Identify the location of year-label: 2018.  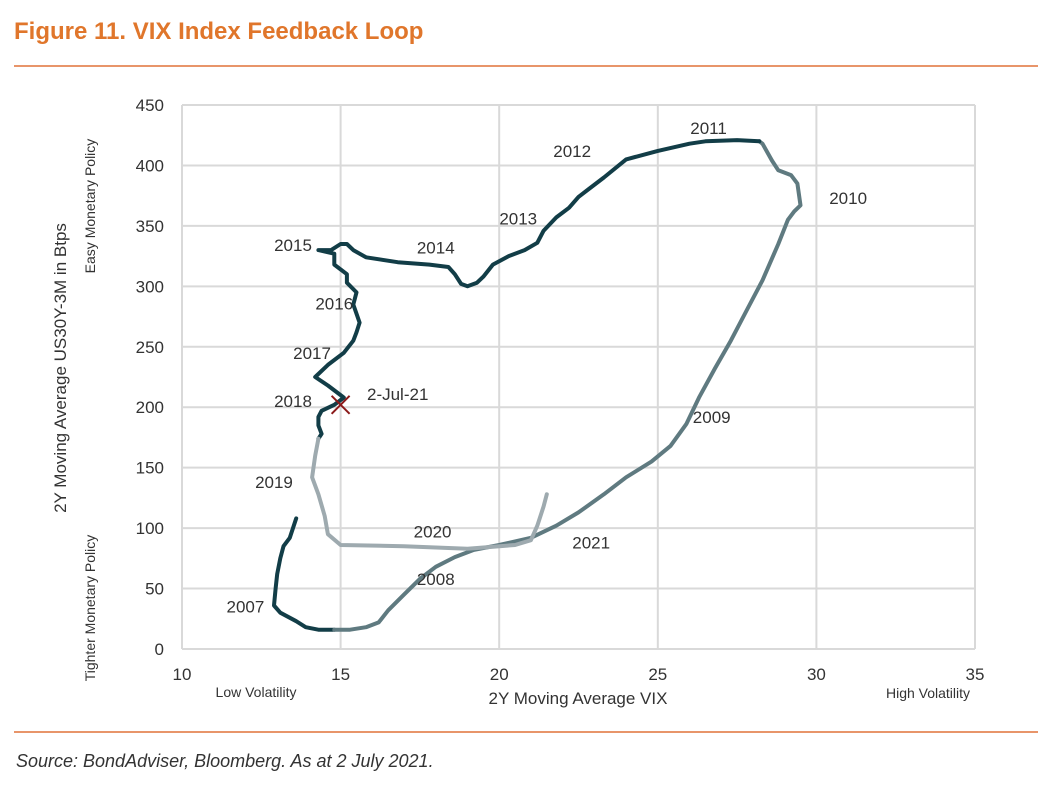
(293, 401).